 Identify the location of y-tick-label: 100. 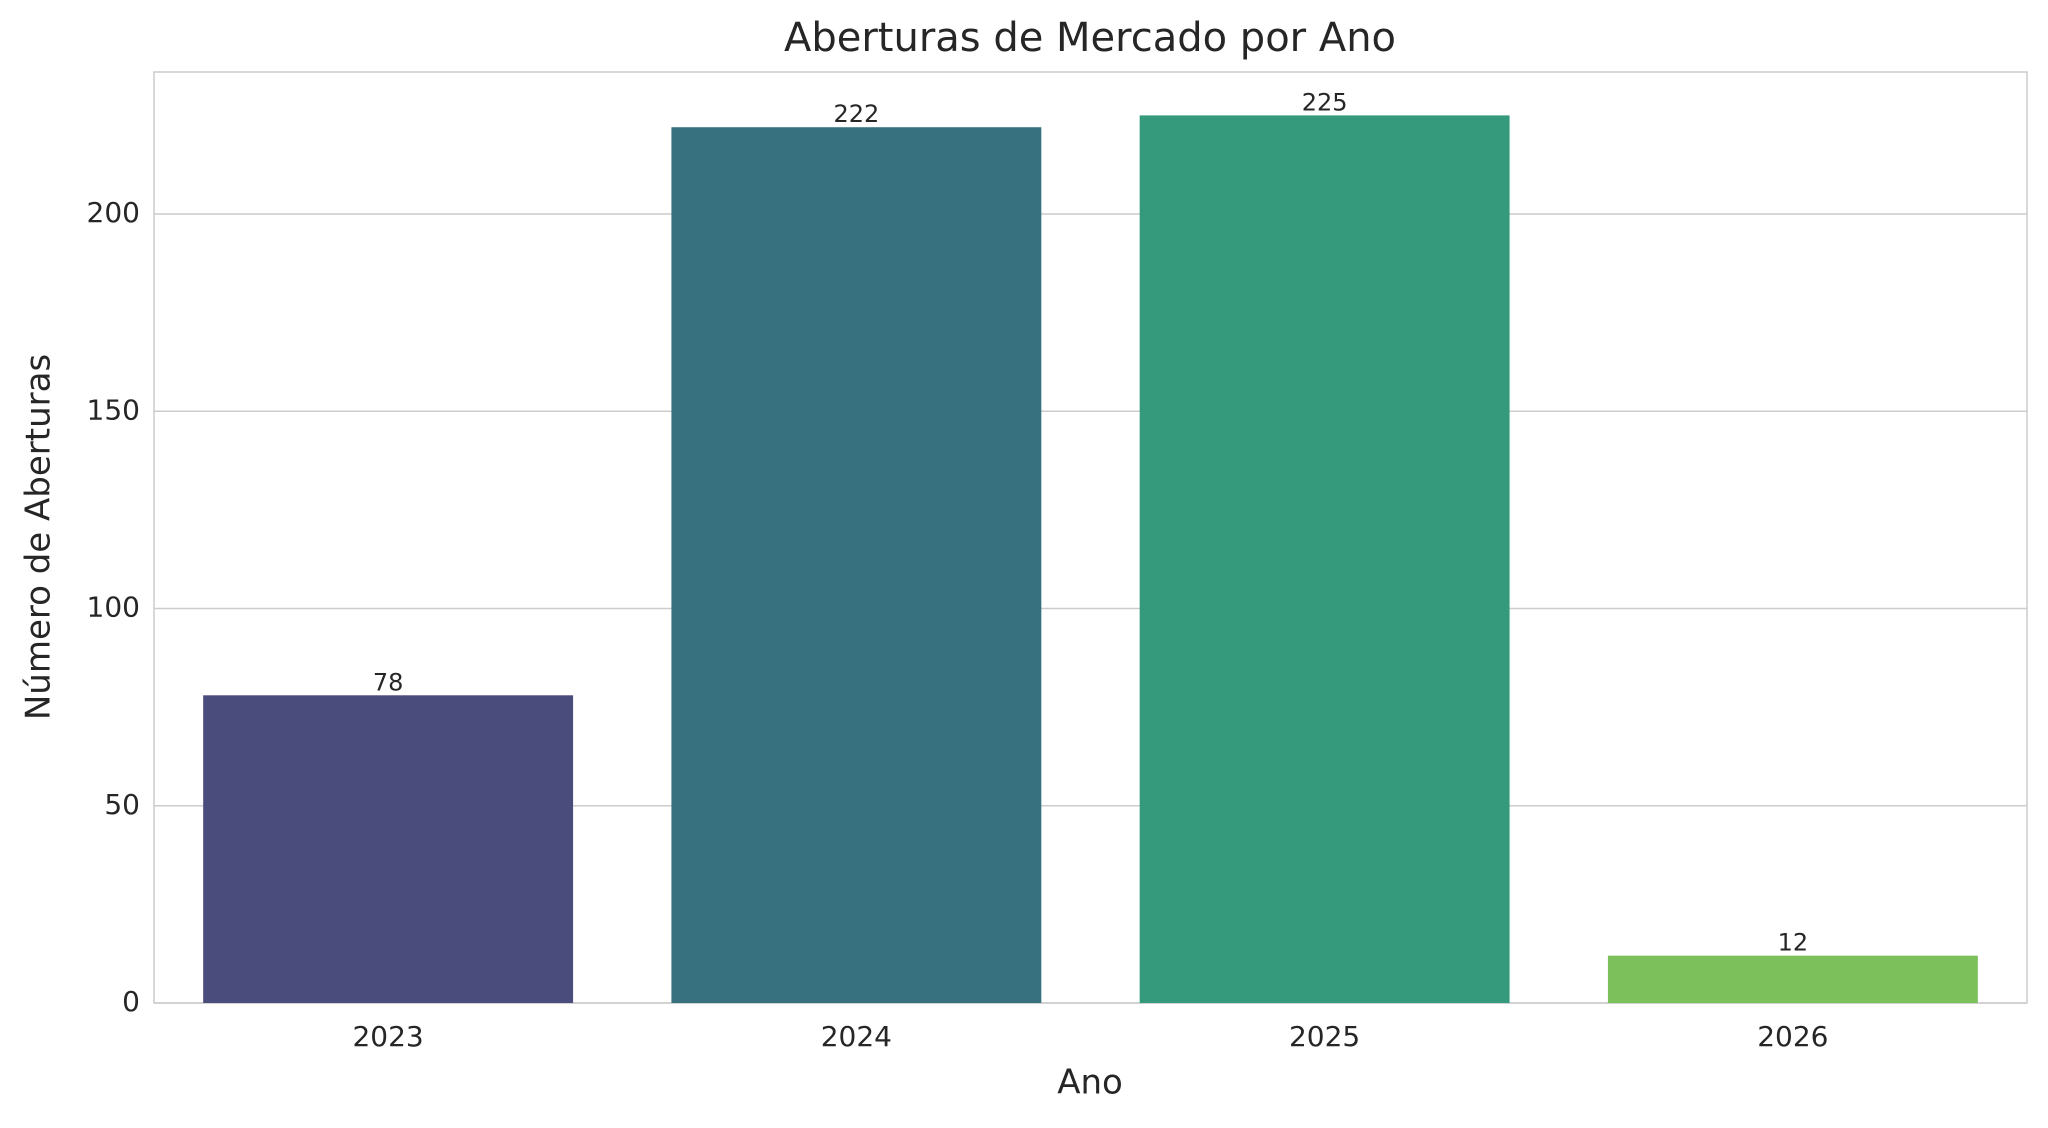
(113, 607).